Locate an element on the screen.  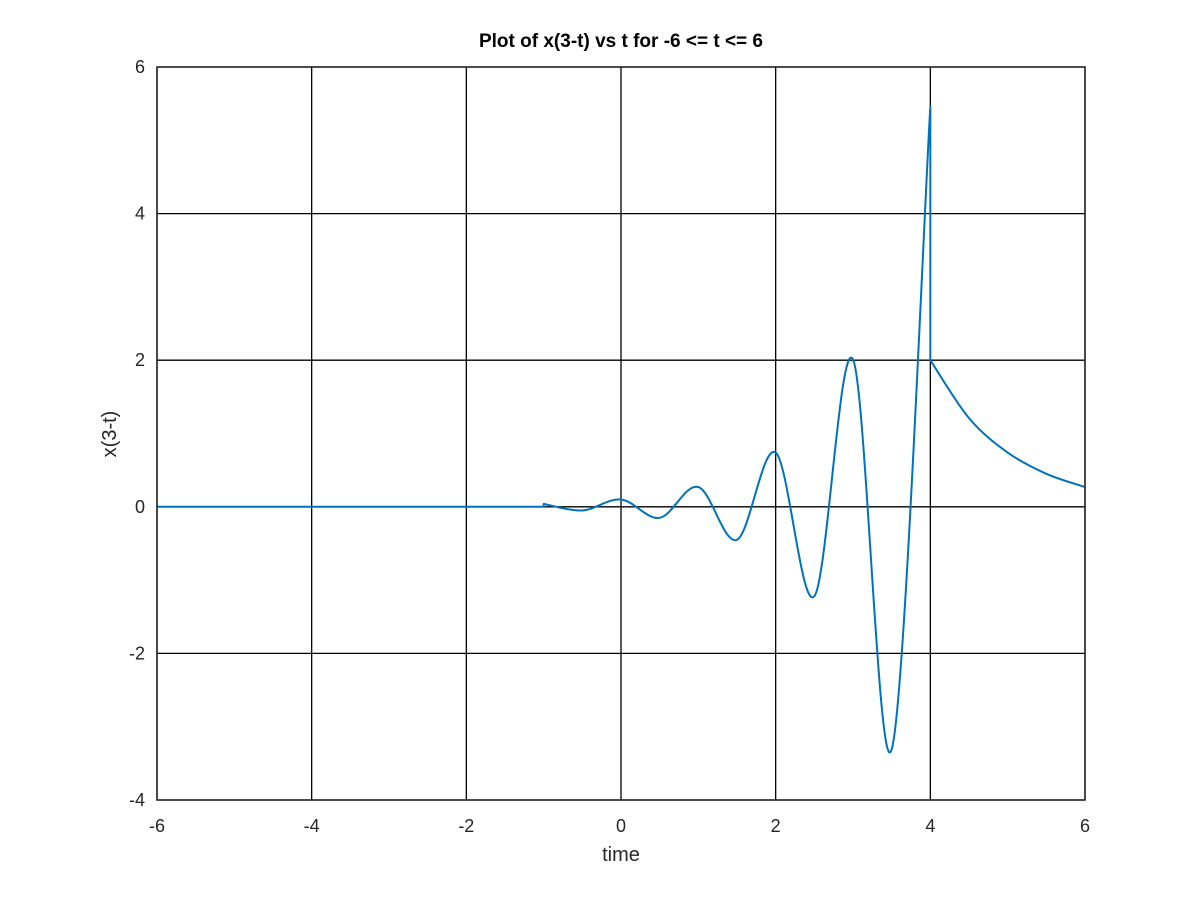
x-tick-label: 6 is located at coordinates (1085, 826).